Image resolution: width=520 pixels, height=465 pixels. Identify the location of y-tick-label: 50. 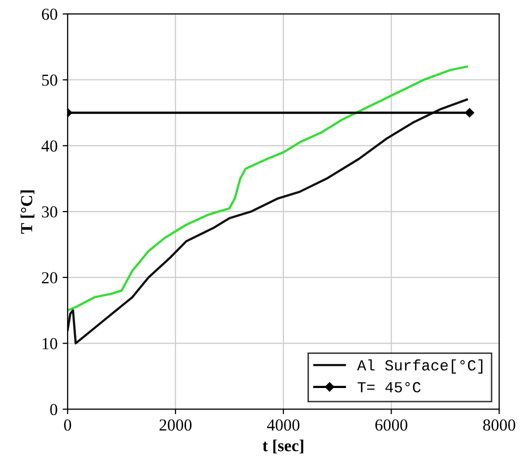
(50, 80).